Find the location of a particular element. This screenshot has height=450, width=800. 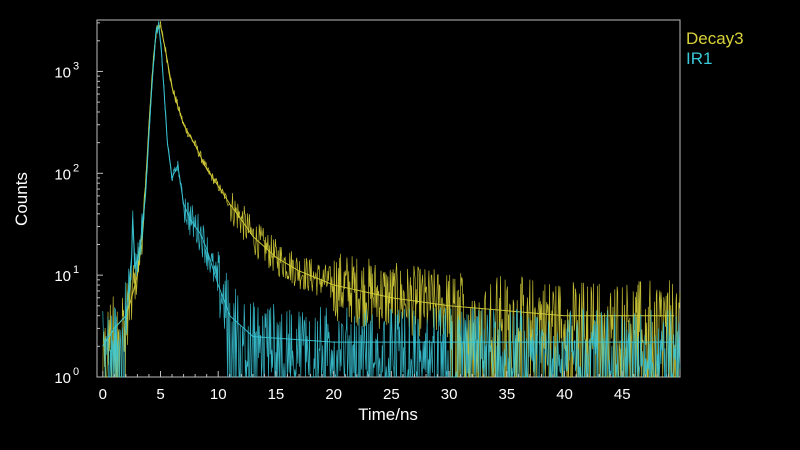

x-tick-label: 10 is located at coordinates (218, 394).